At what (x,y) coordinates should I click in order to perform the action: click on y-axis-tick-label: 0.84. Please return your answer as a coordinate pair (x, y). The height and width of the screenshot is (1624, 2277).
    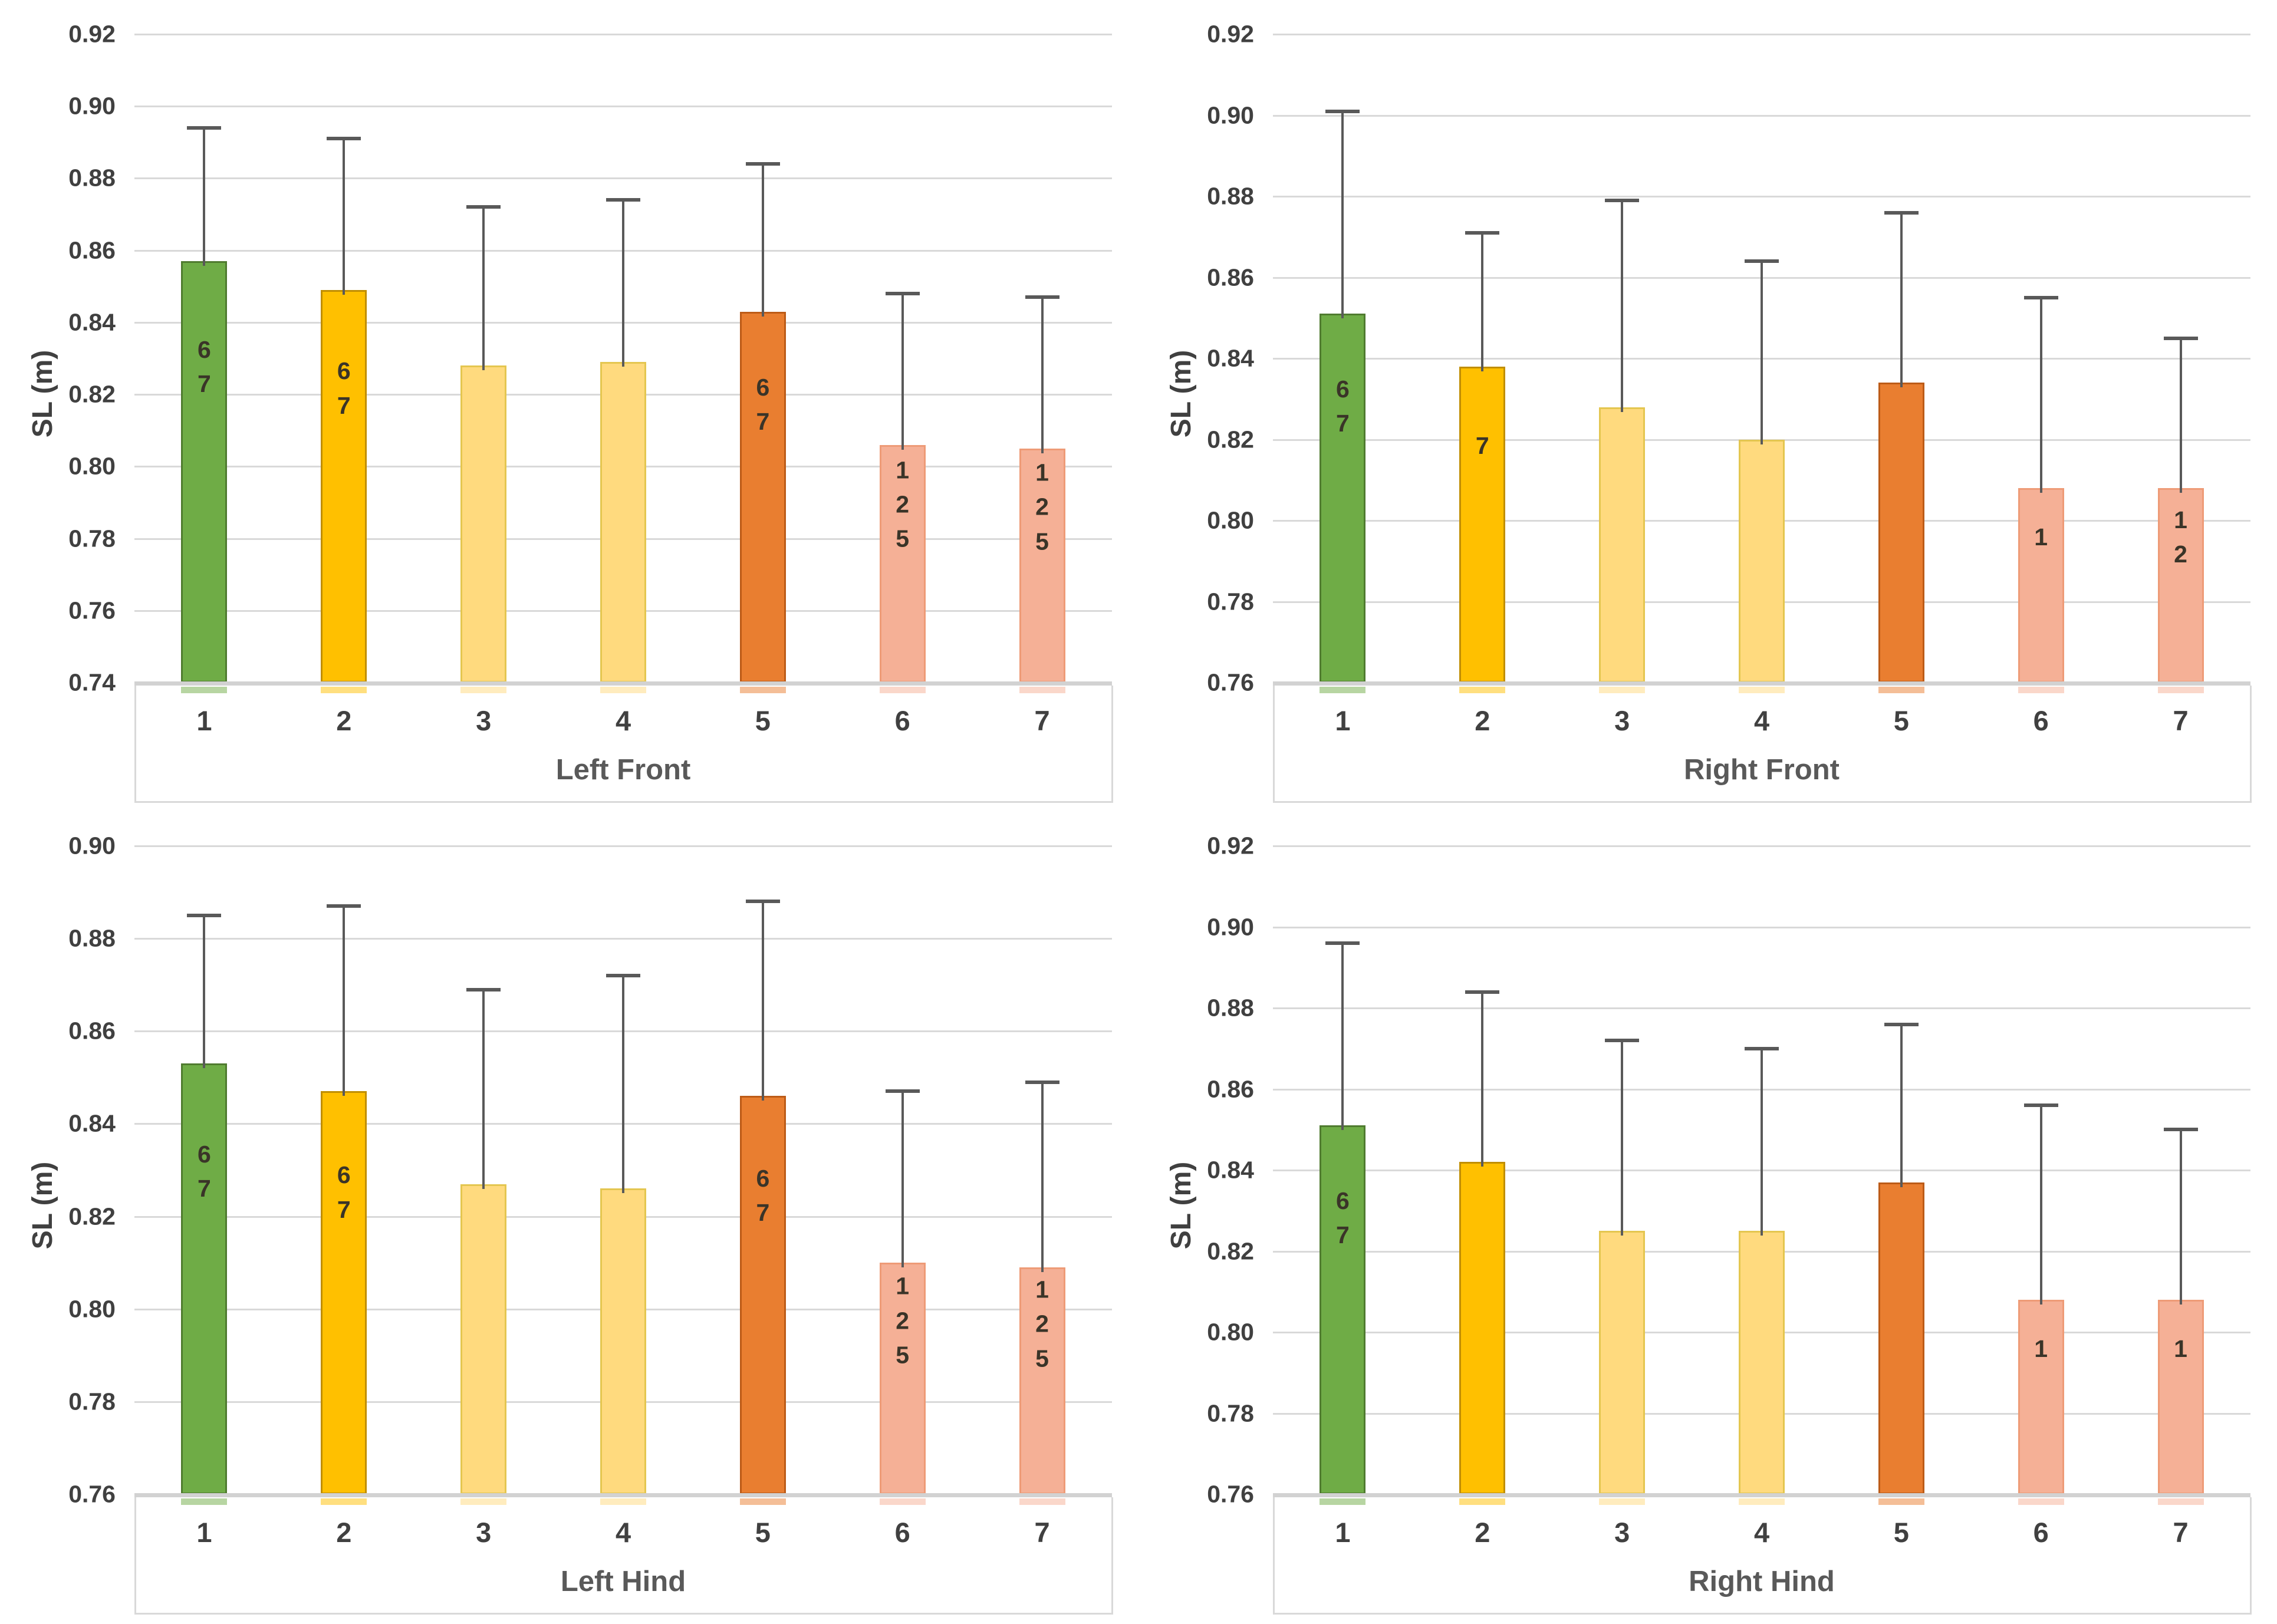
    Looking at the image, I should click on (1230, 358).